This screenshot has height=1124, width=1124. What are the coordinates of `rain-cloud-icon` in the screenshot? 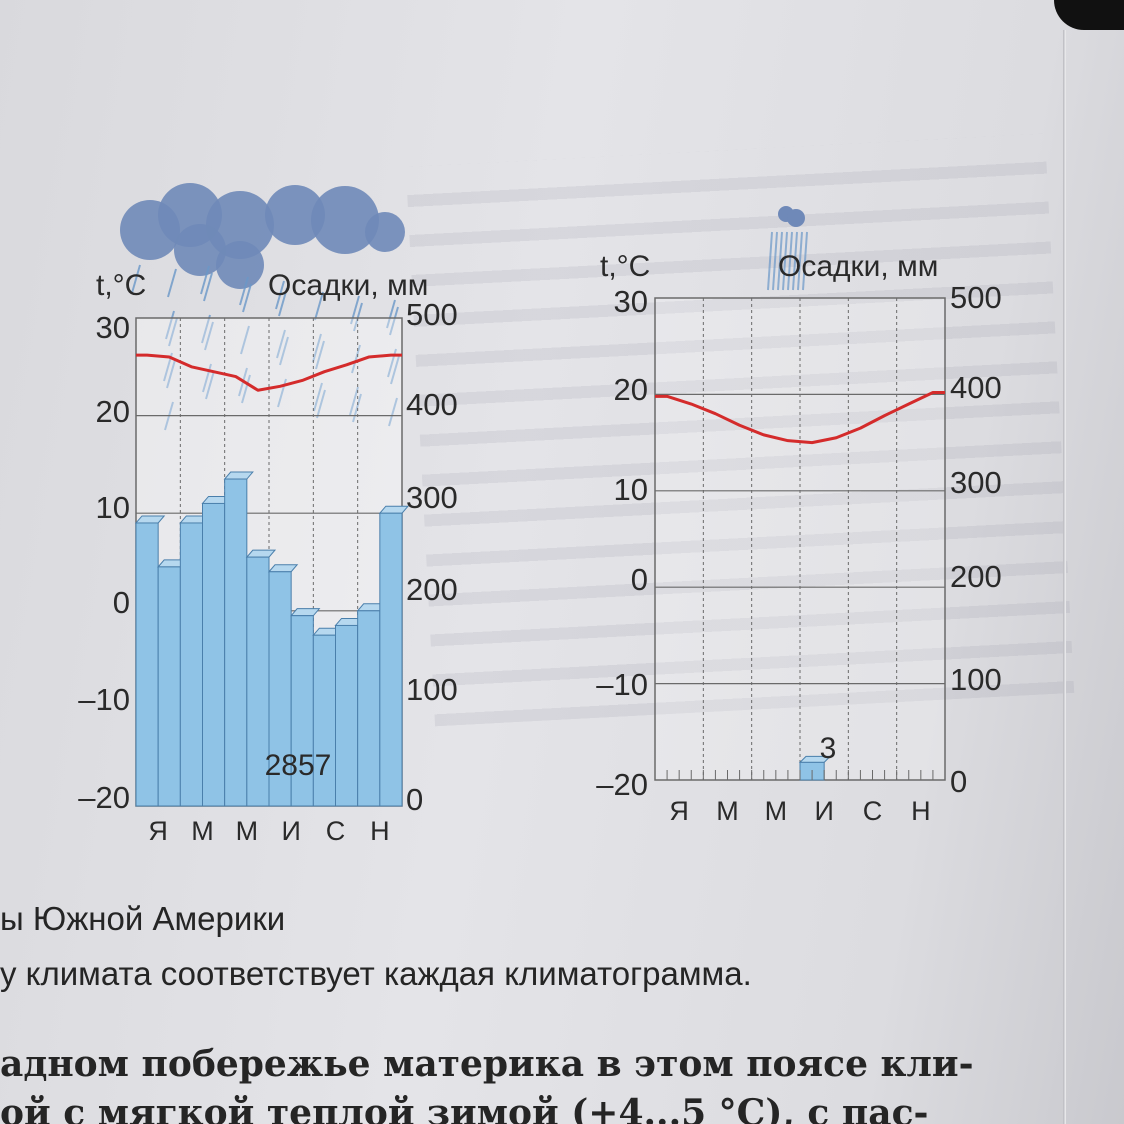 It's located at (262, 307).